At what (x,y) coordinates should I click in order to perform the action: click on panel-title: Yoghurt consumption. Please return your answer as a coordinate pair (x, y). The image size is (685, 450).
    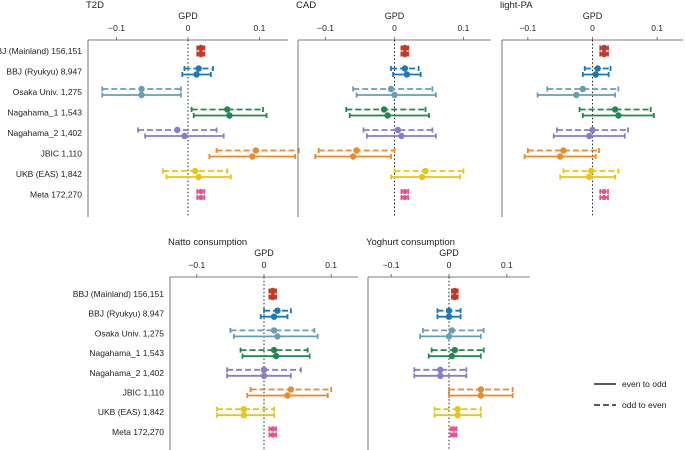
    Looking at the image, I should click on (410, 242).